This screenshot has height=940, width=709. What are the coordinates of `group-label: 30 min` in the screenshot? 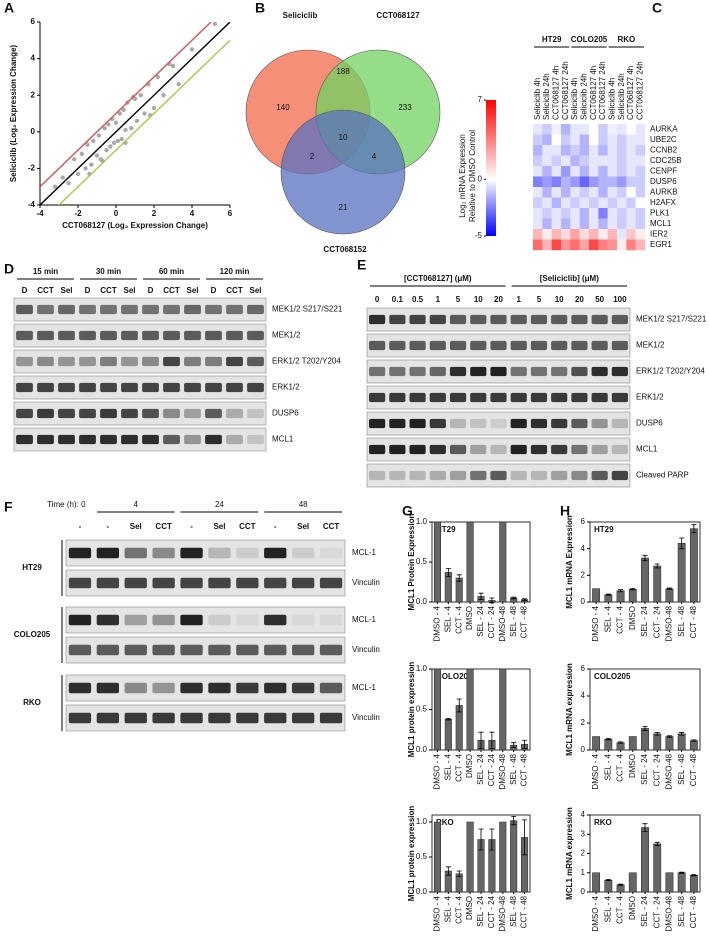 It's located at (108, 271).